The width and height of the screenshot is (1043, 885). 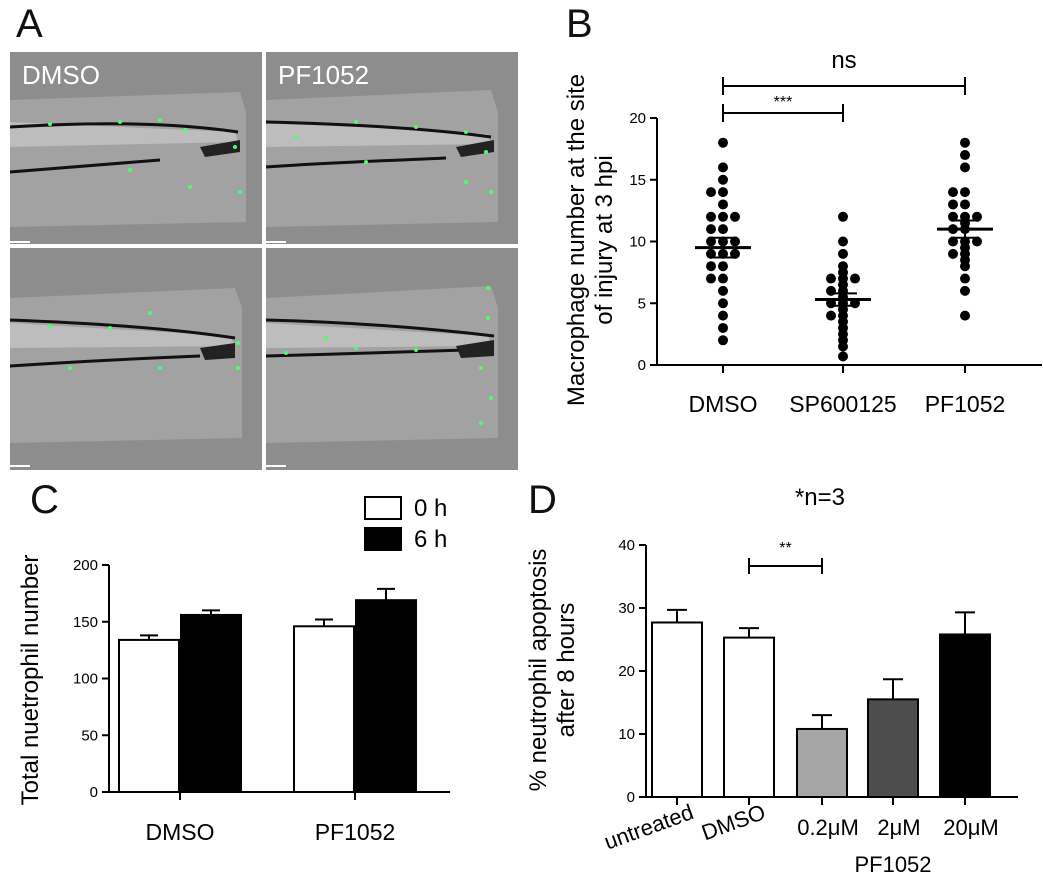 I want to click on b-y-tick-label: 20, so click(x=637, y=118).